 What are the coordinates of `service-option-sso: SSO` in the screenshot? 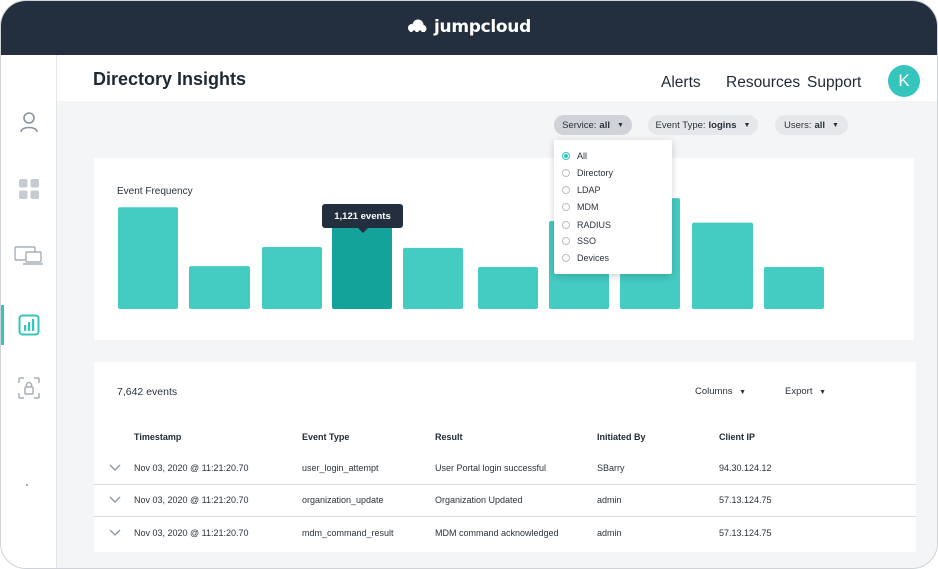 It's located at (579, 241).